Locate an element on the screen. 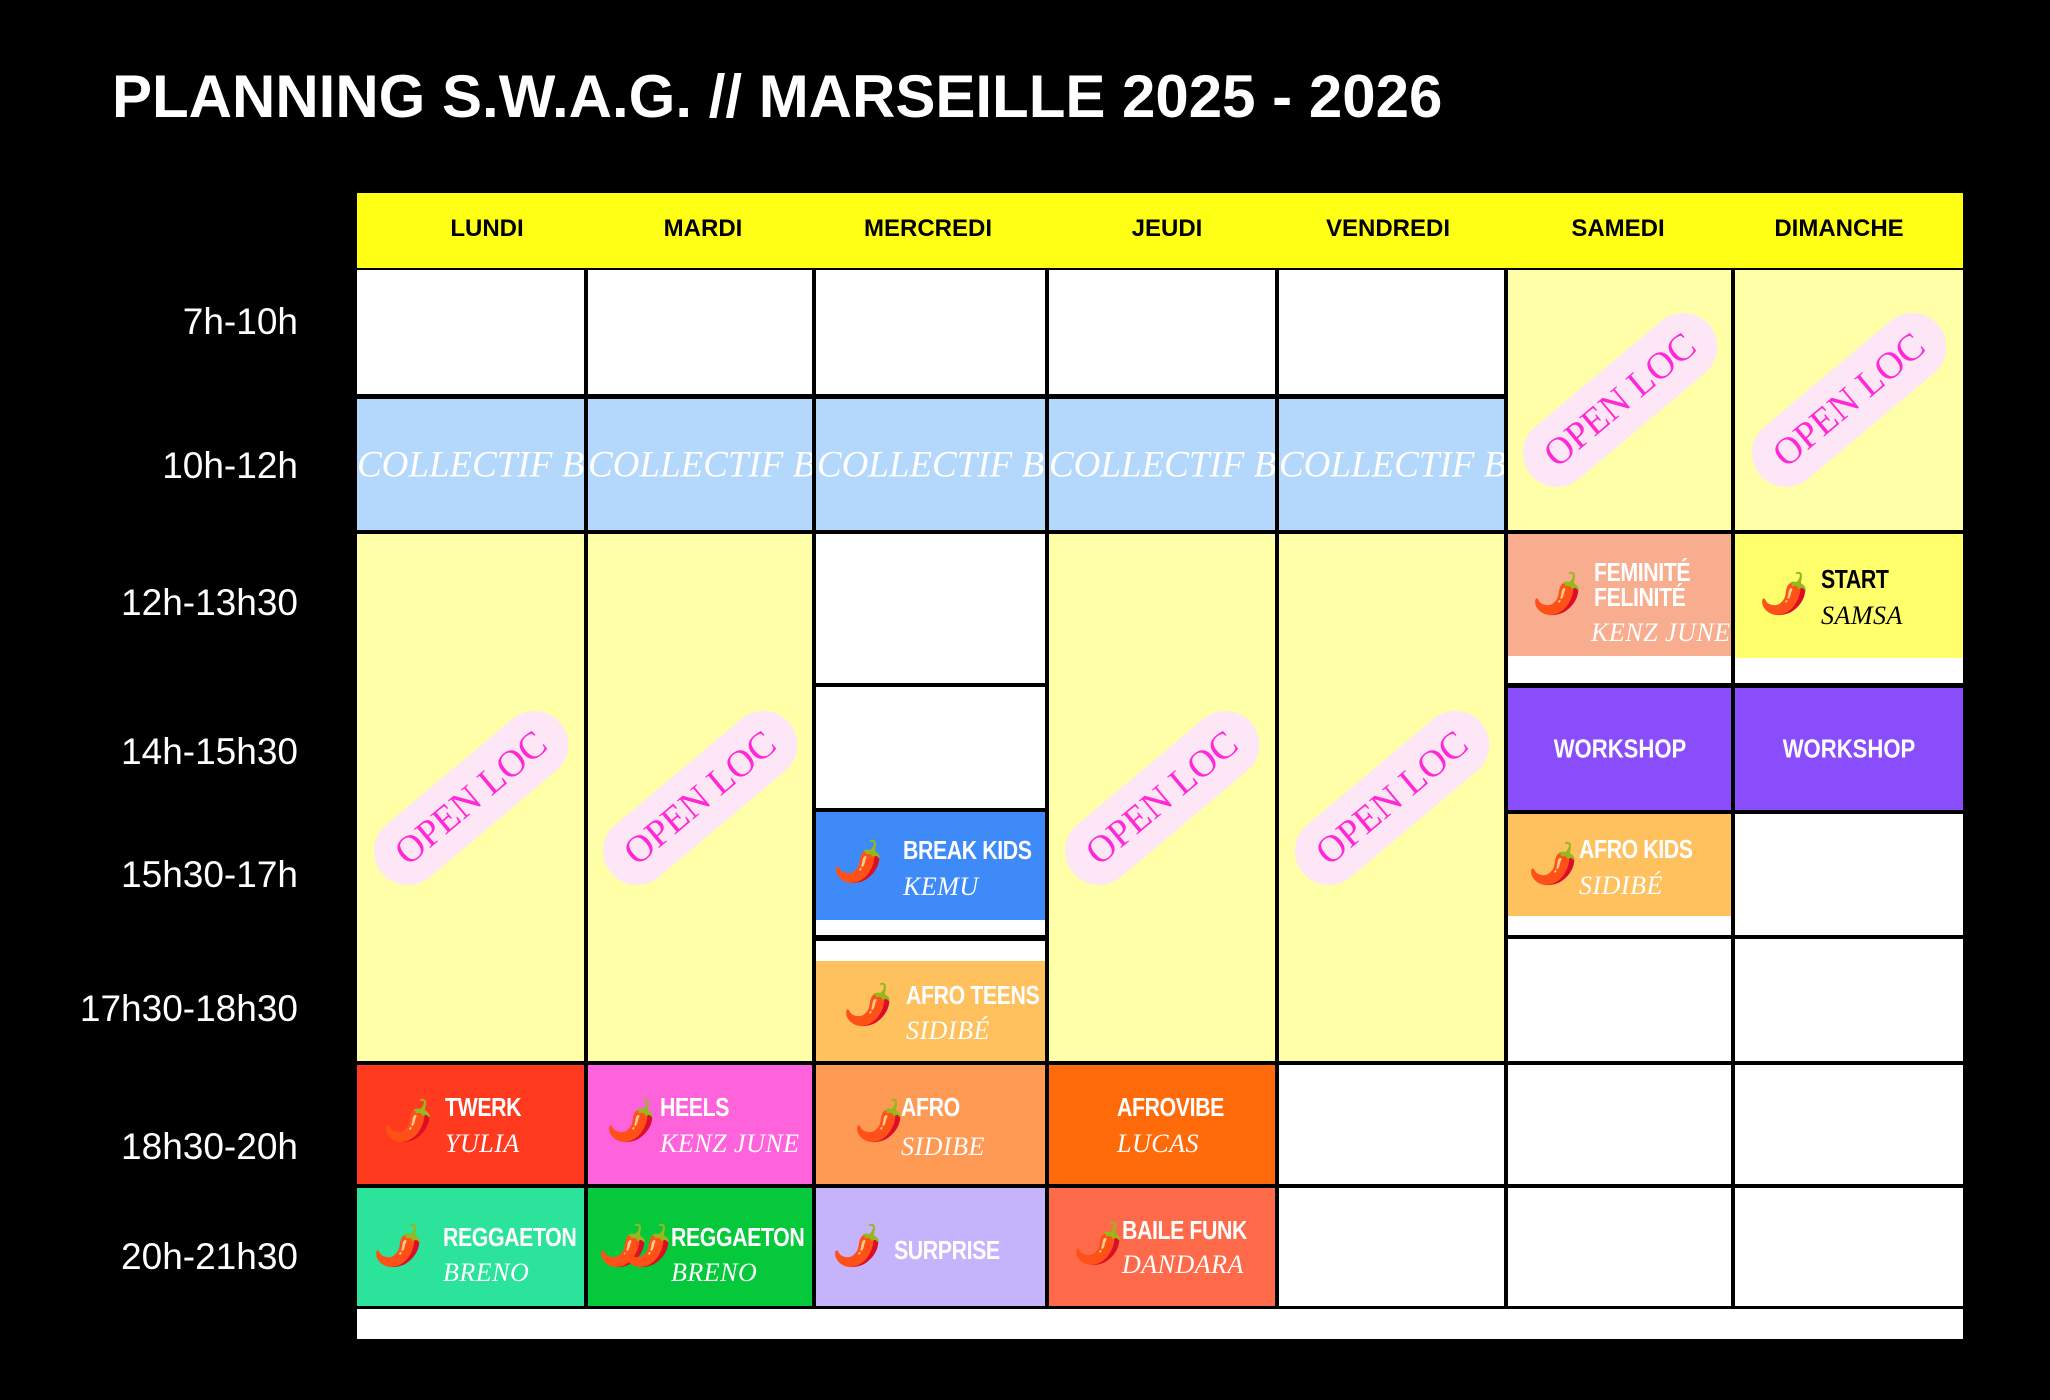  time-label: 14h-15h30 is located at coordinates (209, 751).